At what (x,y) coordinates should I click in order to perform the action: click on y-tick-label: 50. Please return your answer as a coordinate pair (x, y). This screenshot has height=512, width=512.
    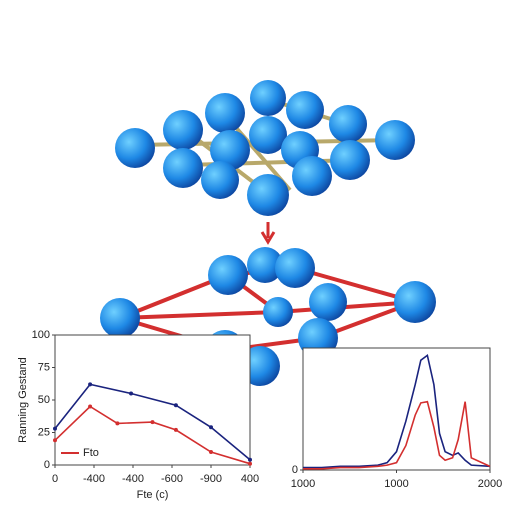
    Looking at the image, I should click on (44, 400).